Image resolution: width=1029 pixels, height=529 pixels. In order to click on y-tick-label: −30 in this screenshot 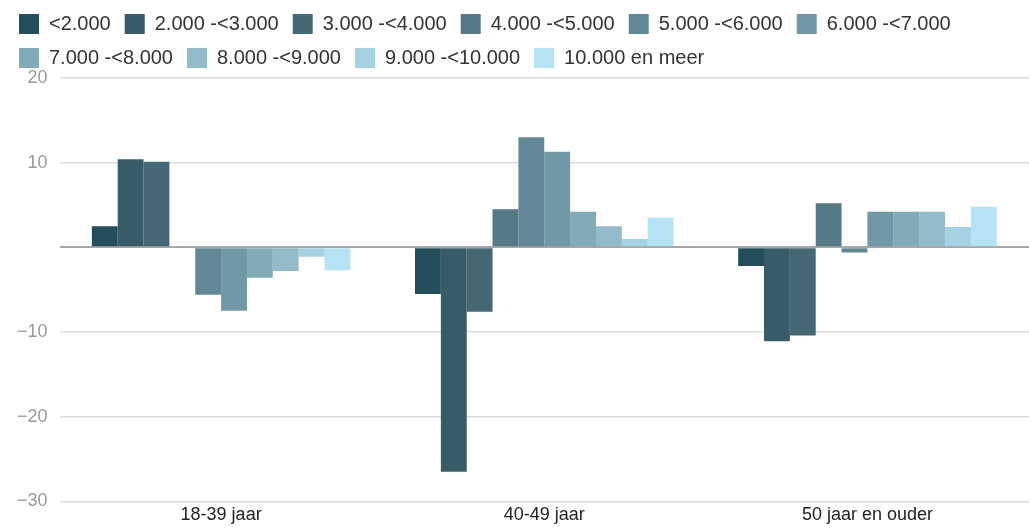, I will do `click(32, 500)`.